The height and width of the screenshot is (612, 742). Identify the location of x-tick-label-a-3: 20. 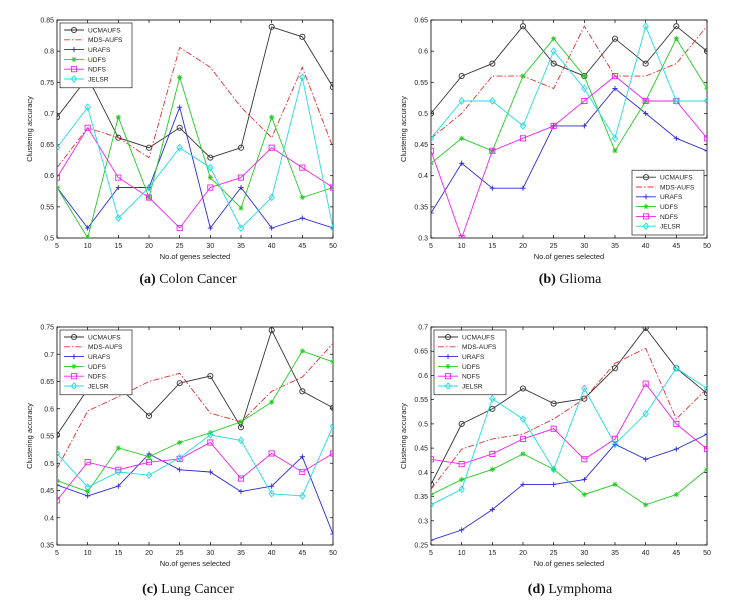
(149, 246).